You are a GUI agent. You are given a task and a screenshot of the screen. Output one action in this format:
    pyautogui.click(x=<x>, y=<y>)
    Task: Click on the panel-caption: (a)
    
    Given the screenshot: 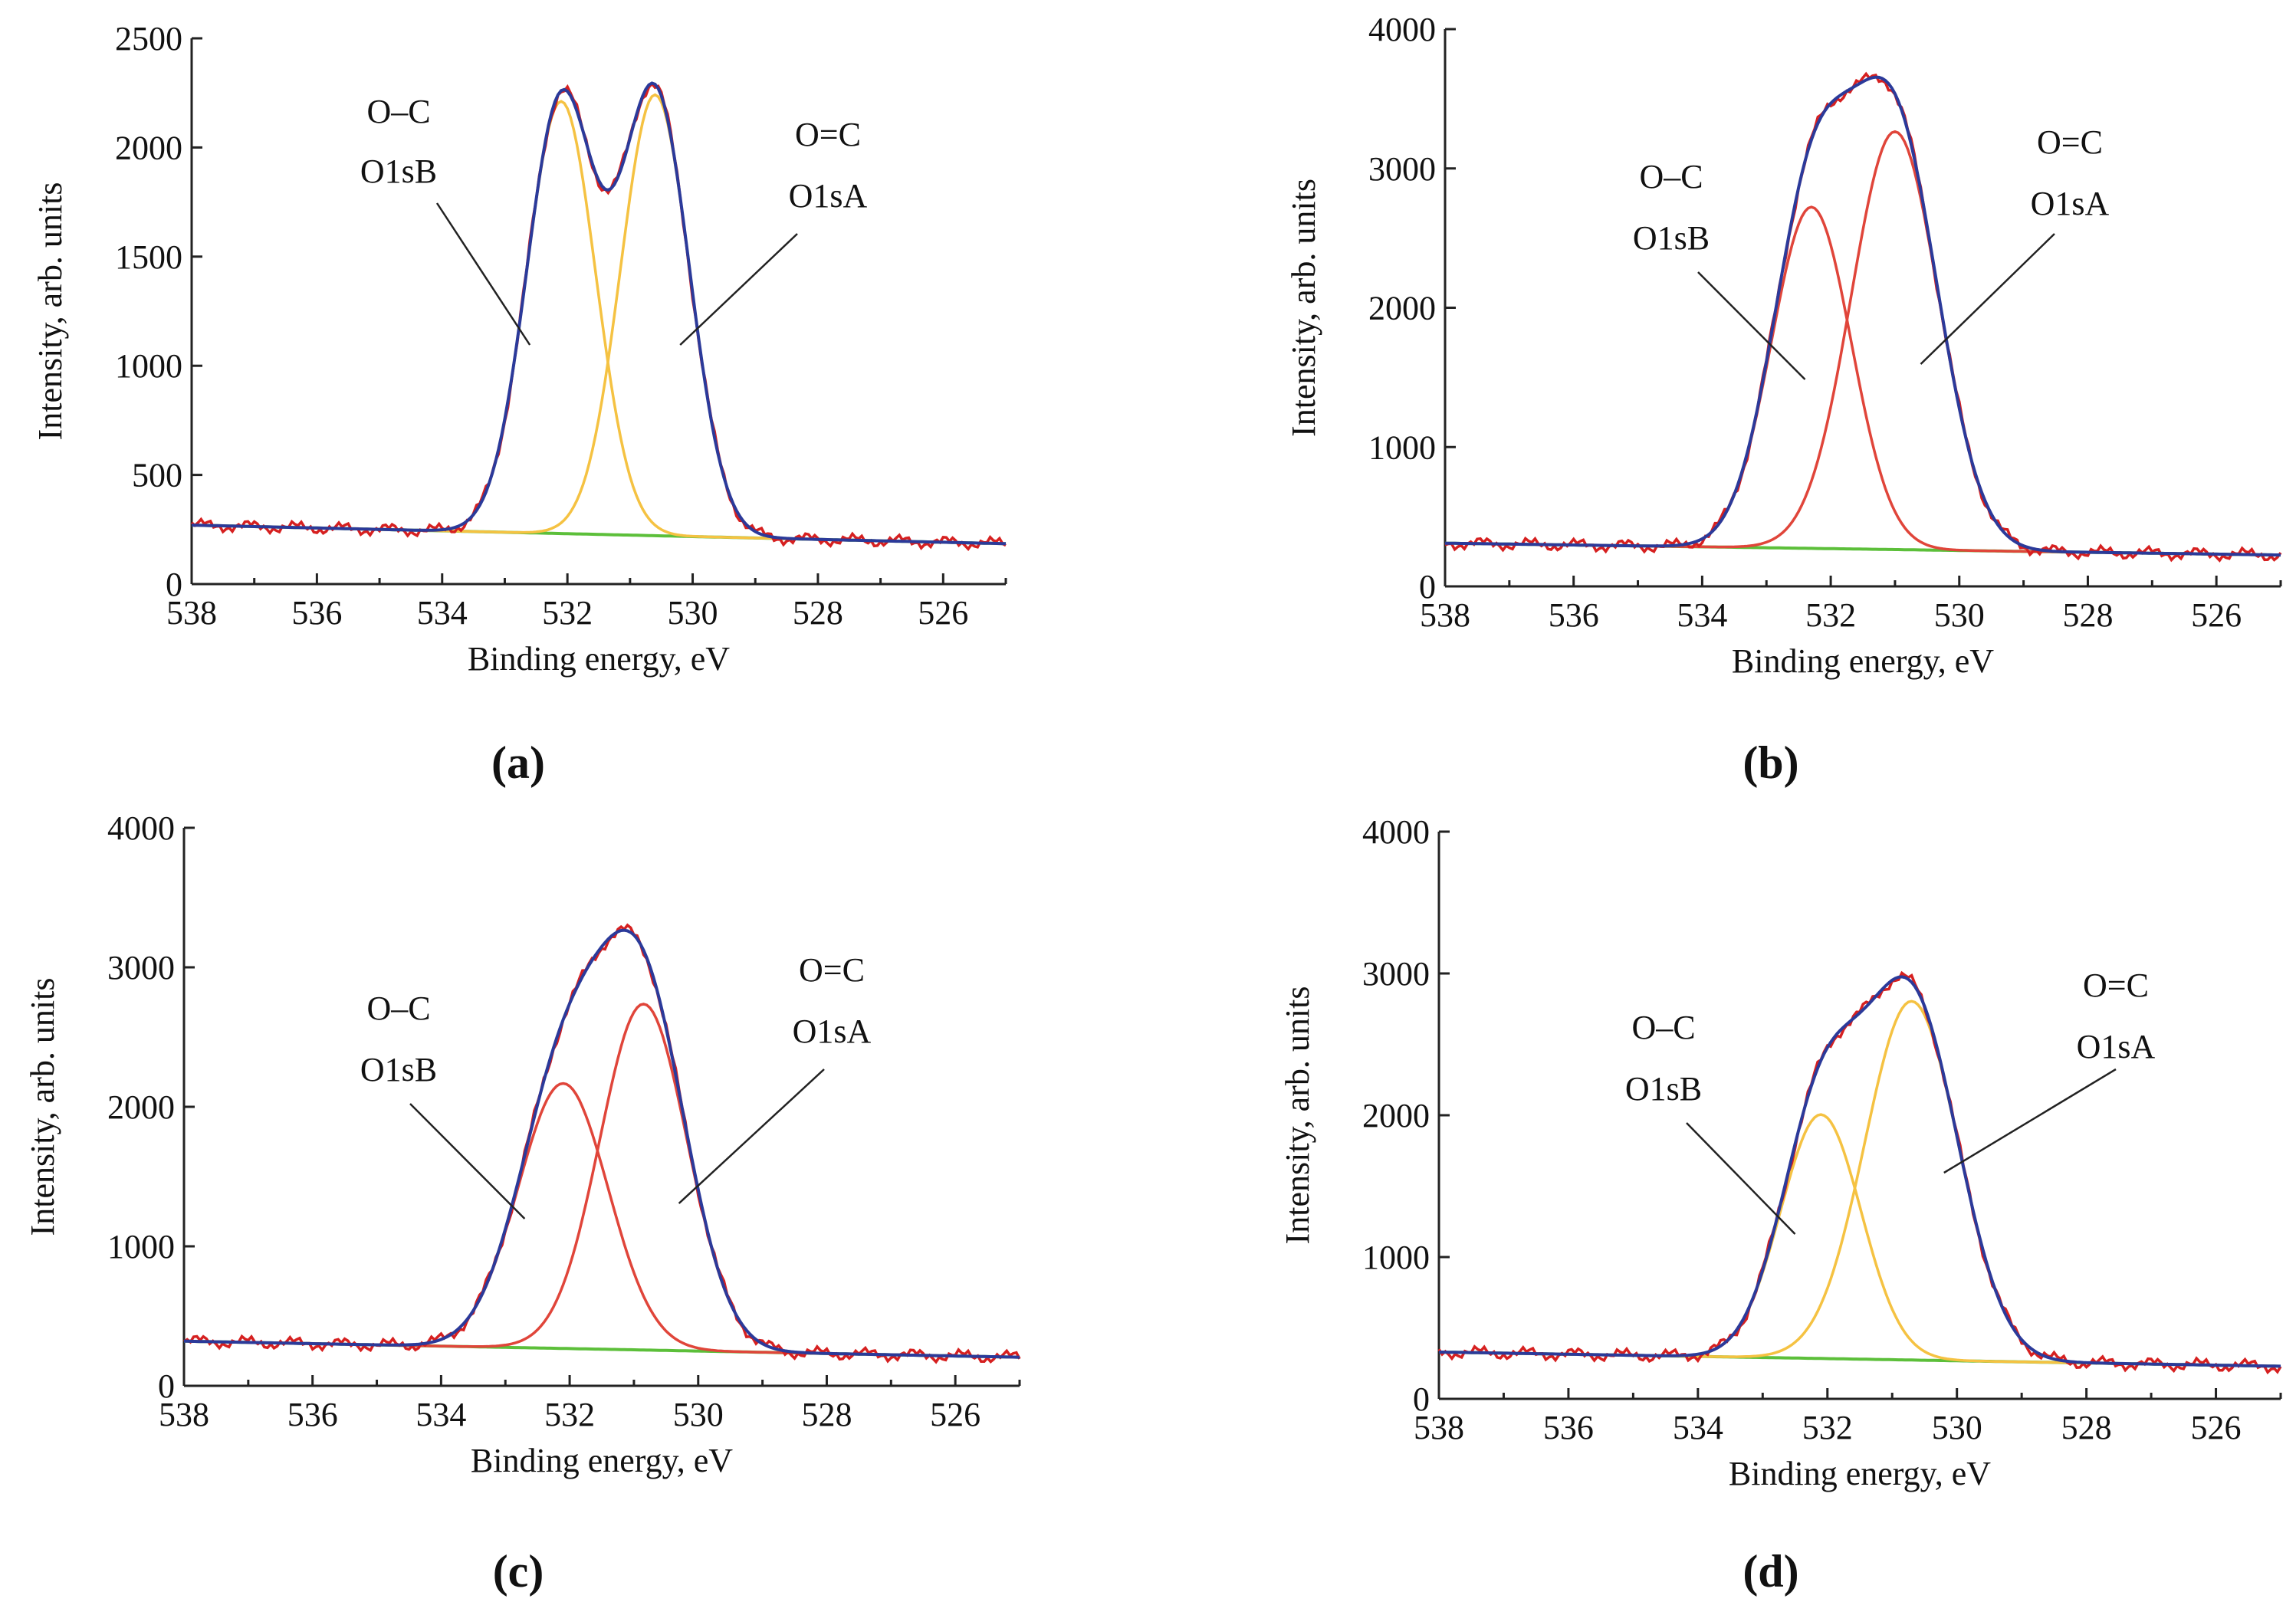 What is the action you would take?
    pyautogui.click(x=518, y=763)
    